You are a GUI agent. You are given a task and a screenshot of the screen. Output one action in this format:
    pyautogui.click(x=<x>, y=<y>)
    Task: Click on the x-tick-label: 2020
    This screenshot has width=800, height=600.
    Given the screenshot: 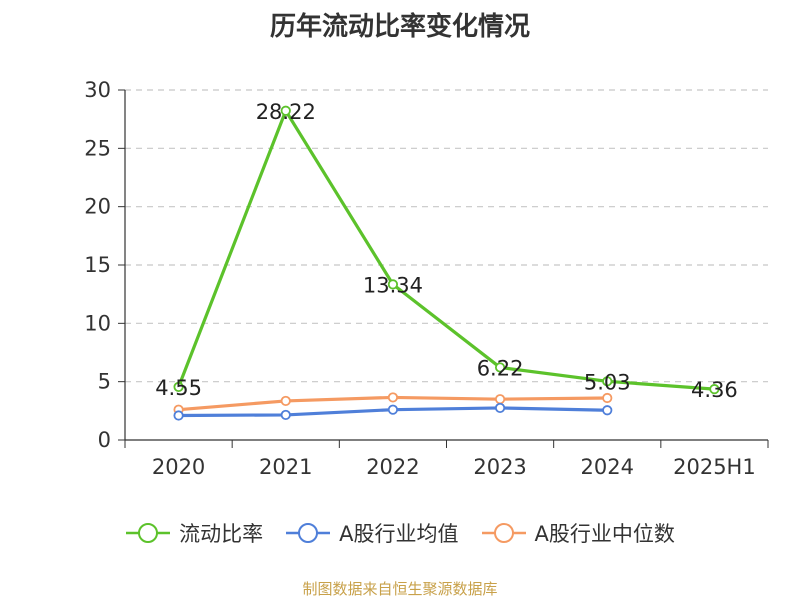 What is the action you would take?
    pyautogui.click(x=178, y=467)
    